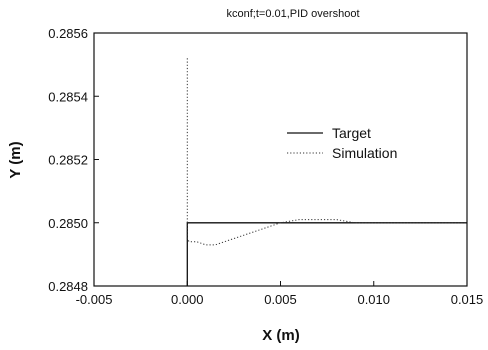  Describe the element at coordinates (94, 299) in the screenshot. I see `x-tick-label: -0.005` at that location.